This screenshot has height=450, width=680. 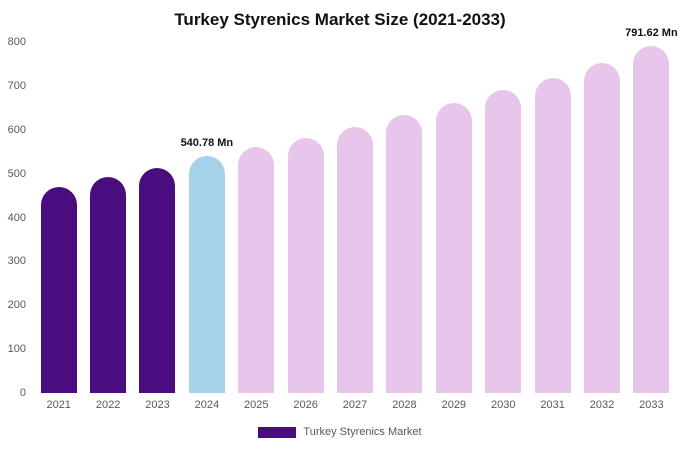 I want to click on bar-2023, so click(x=157, y=280).